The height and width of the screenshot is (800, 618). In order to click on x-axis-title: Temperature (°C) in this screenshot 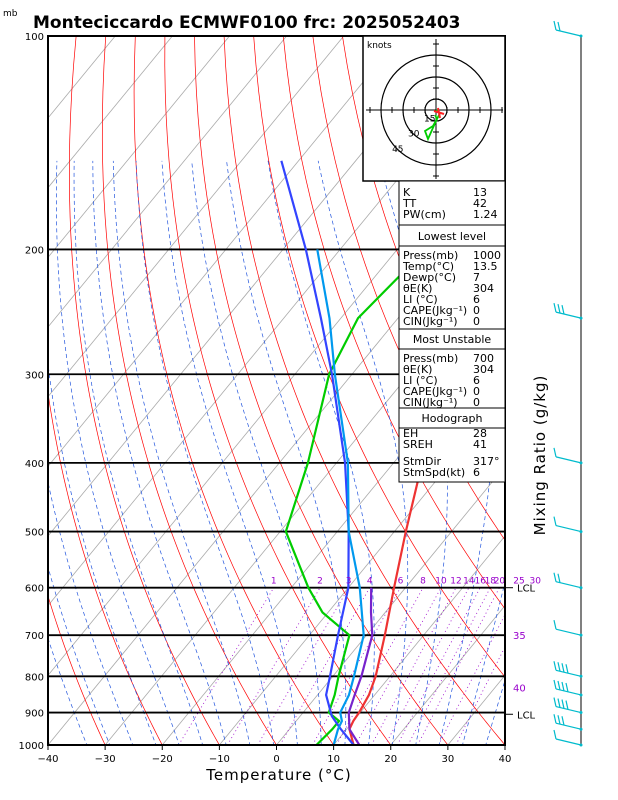, I will do `click(278, 775)`.